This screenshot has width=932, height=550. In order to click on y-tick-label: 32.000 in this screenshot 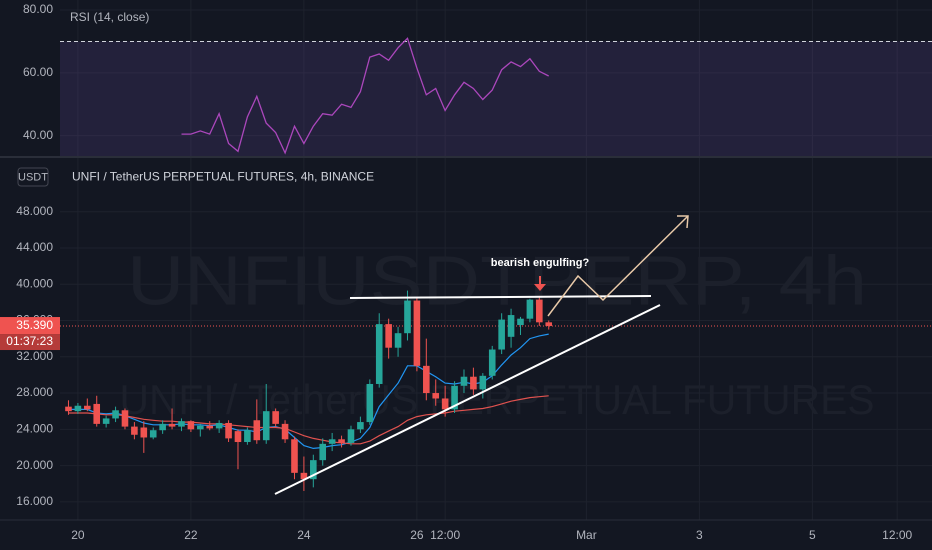, I will do `click(34, 356)`.